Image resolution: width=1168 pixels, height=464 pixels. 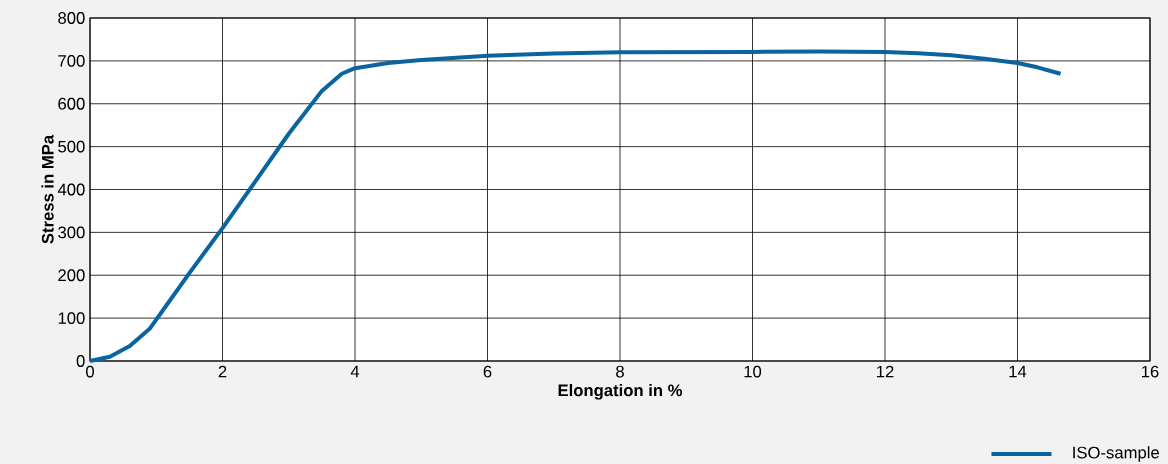 I want to click on y-tick-label: 300, so click(x=71, y=232).